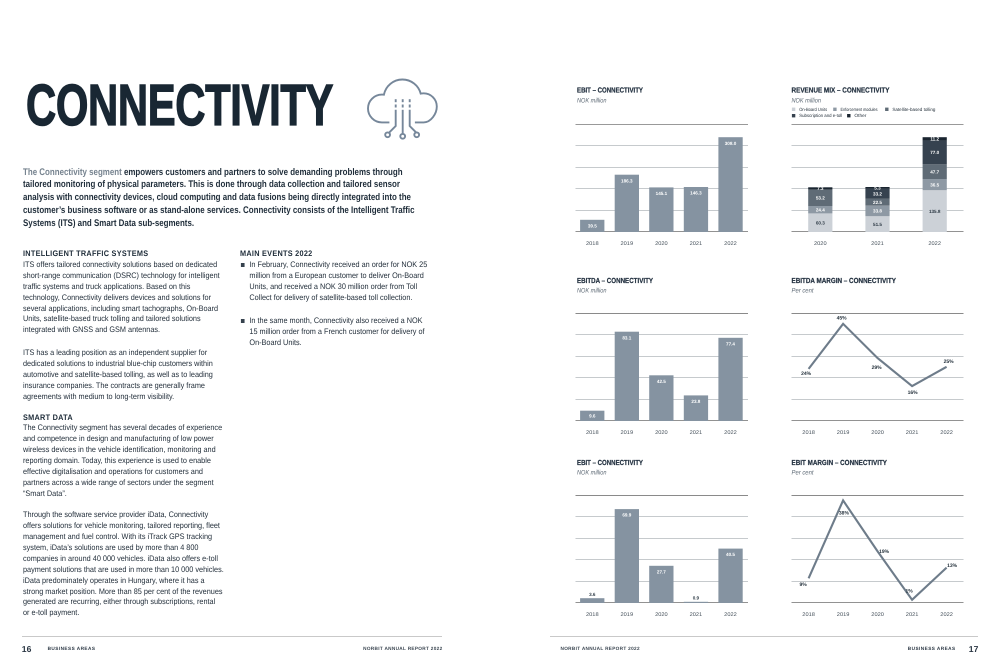 The width and height of the screenshot is (1004, 668). Describe the element at coordinates (935, 211) in the screenshot. I see `svg-text: 135.8` at that location.